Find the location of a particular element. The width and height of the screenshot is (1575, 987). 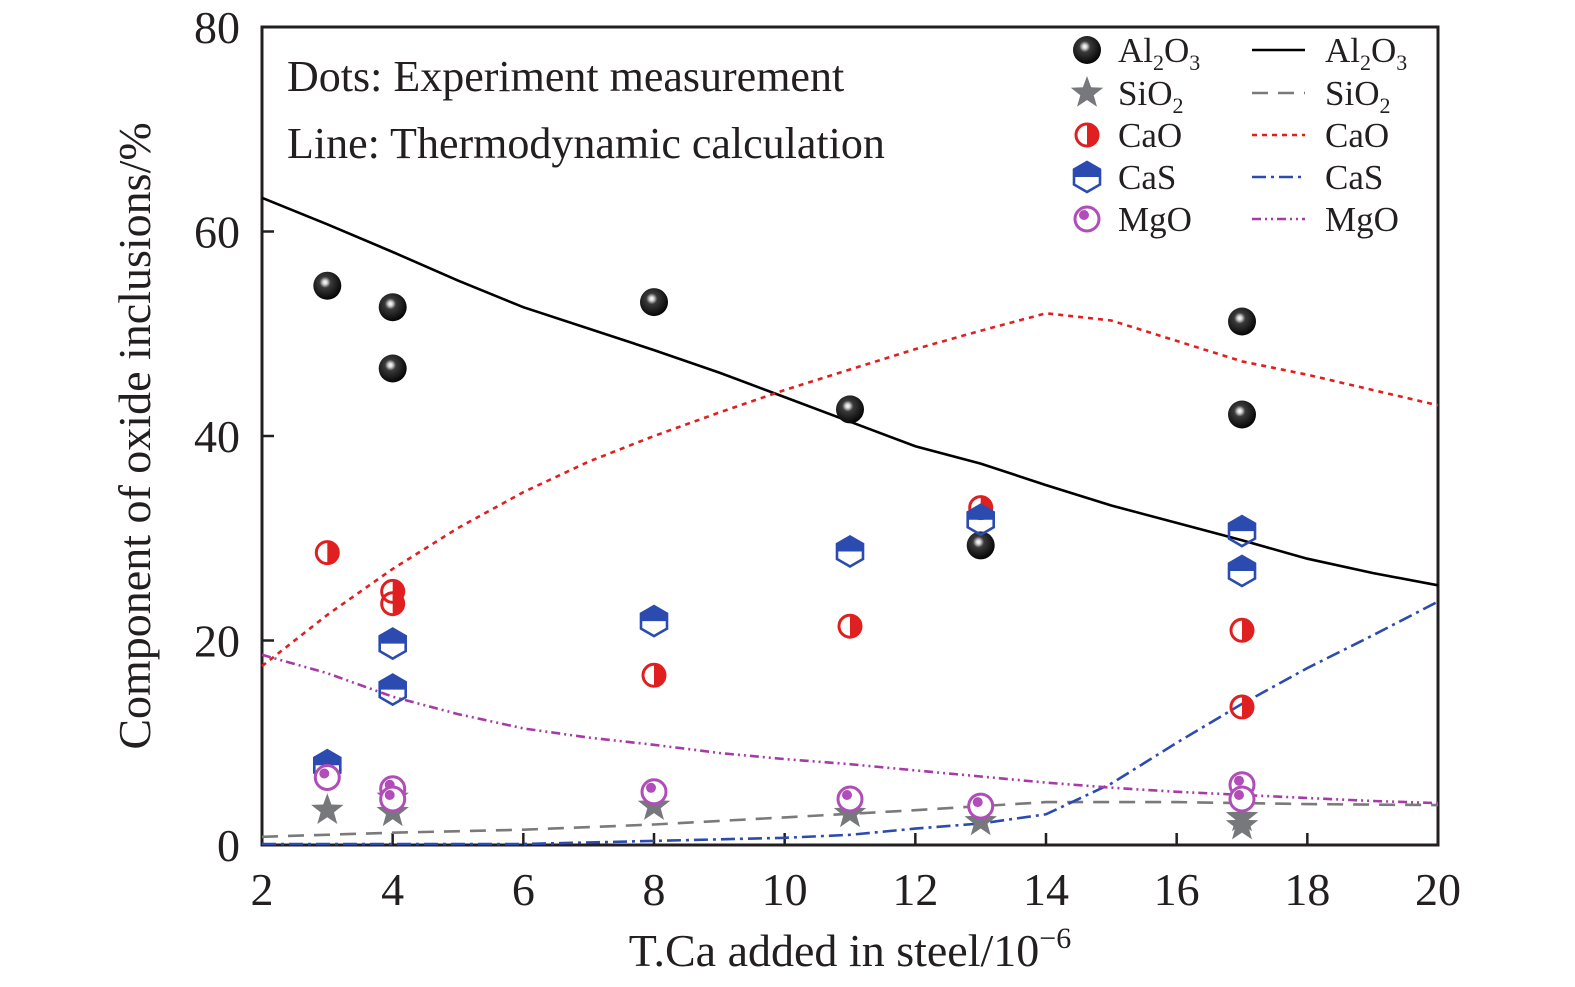

x-tick-label: 16 is located at coordinates (1177, 889).